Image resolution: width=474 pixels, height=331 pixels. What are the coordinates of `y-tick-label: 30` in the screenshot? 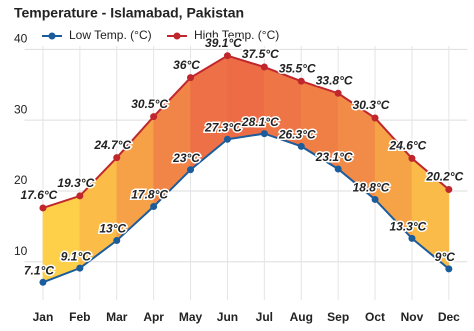 It's located at (21, 109).